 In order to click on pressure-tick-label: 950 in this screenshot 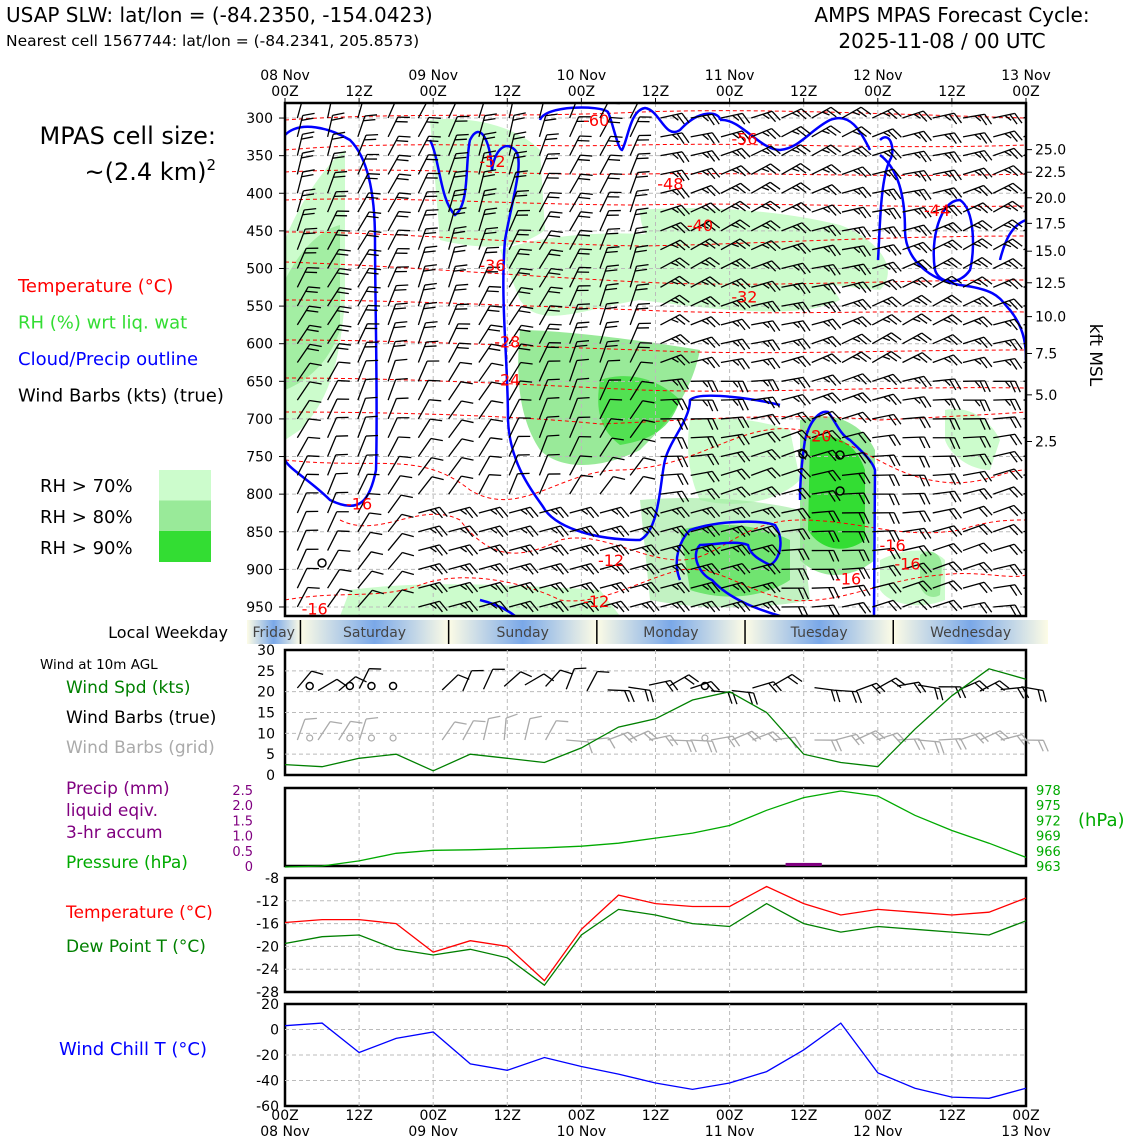, I will do `click(259, 608)`.